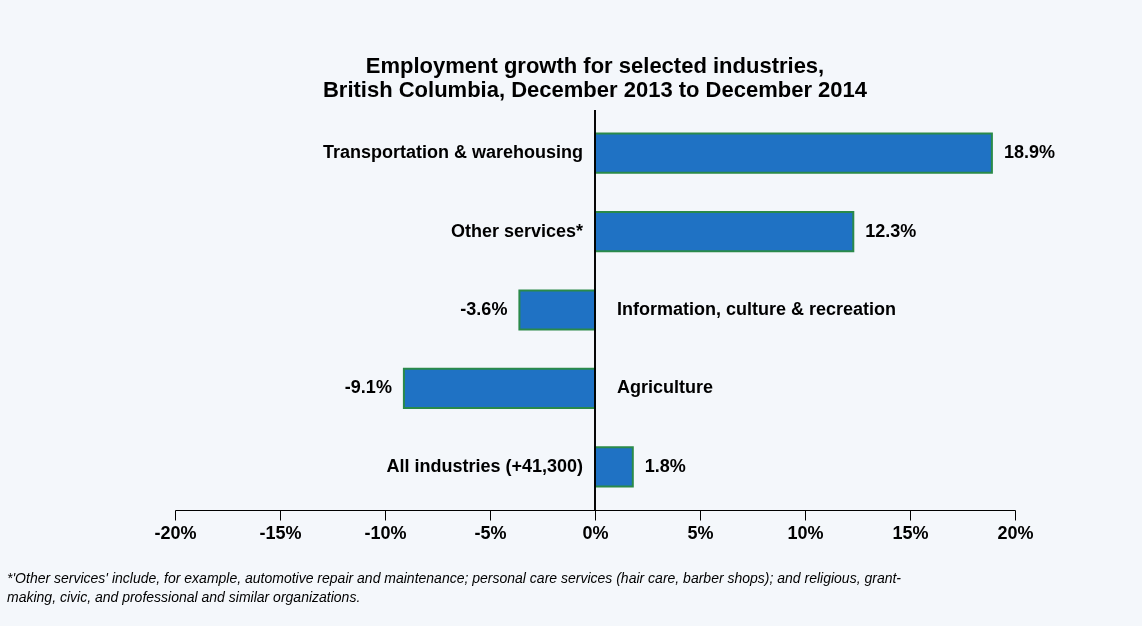  What do you see at coordinates (484, 465) in the screenshot?
I see `y-tick-label: All industries (+41,300)` at bounding box center [484, 465].